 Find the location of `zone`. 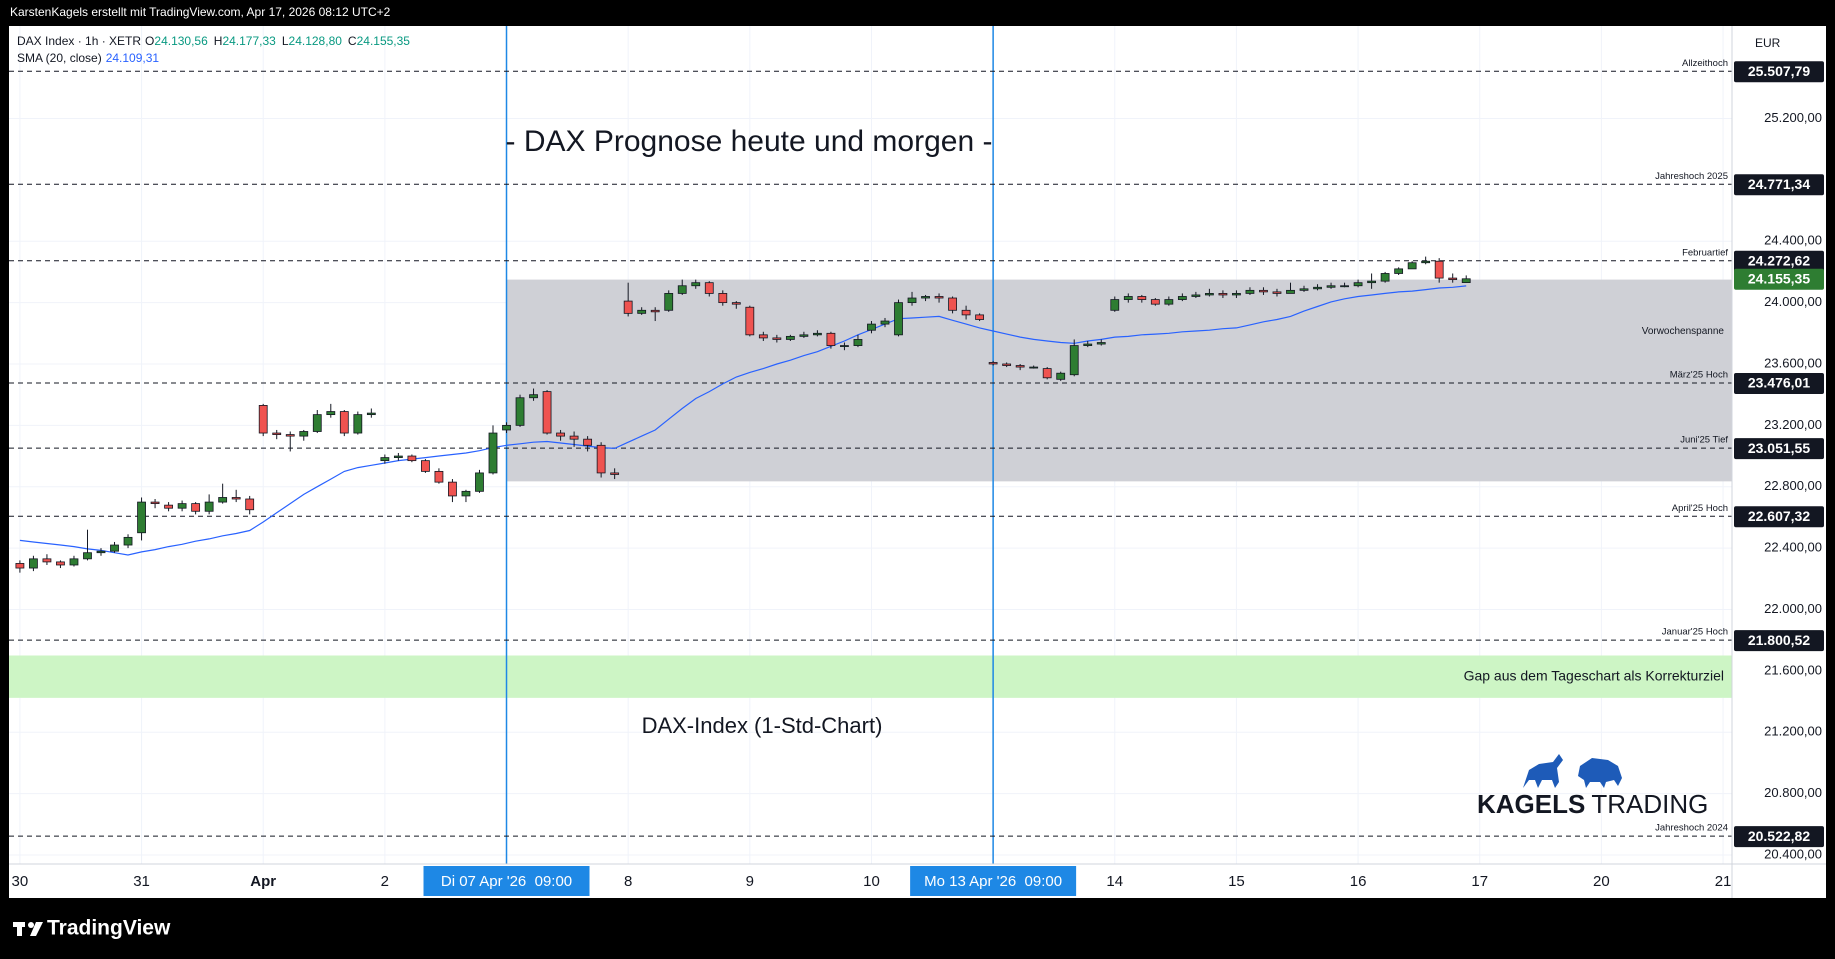

zone is located at coordinates (1119, 380).